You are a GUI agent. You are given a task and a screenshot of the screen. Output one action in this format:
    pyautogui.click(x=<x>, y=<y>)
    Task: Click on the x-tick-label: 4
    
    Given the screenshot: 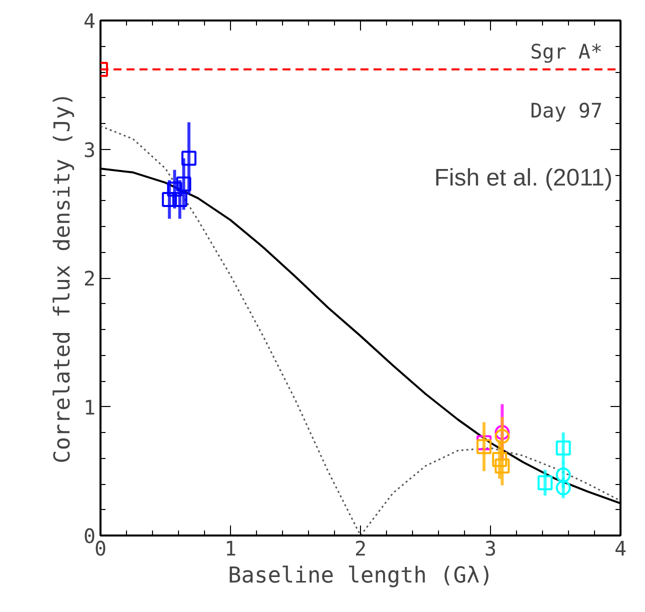 What is the action you would take?
    pyautogui.click(x=620, y=548)
    